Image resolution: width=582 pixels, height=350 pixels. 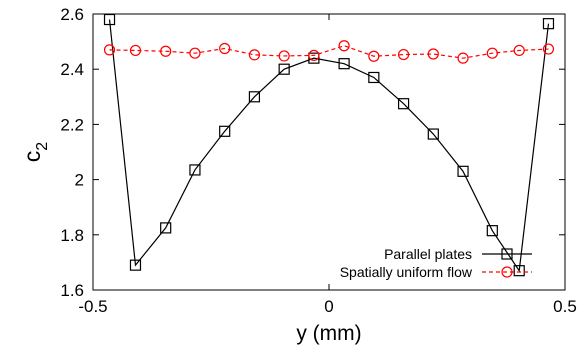 I want to click on legend: Parallel plates Spatially uniform flow, so click(x=436, y=263).